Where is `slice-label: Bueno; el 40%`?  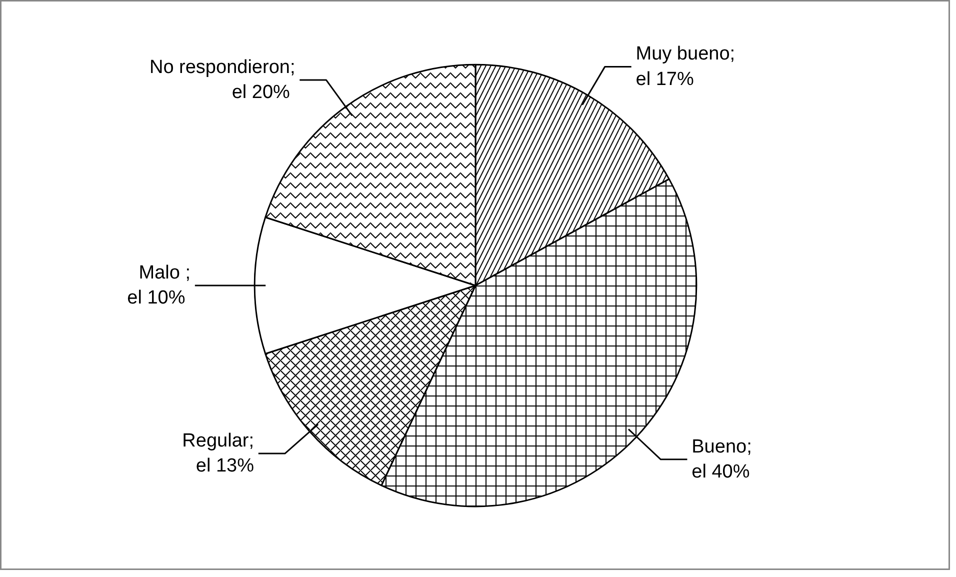 slice-label: Bueno; el 40% is located at coordinates (722, 459).